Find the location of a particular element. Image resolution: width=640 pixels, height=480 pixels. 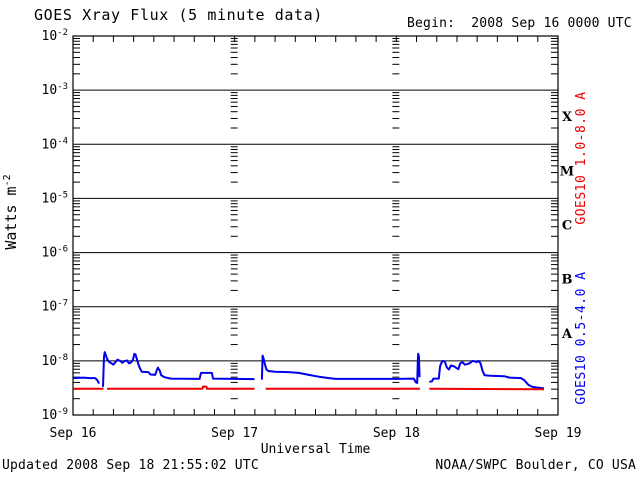

svg-text: A is located at coordinates (567, 334).